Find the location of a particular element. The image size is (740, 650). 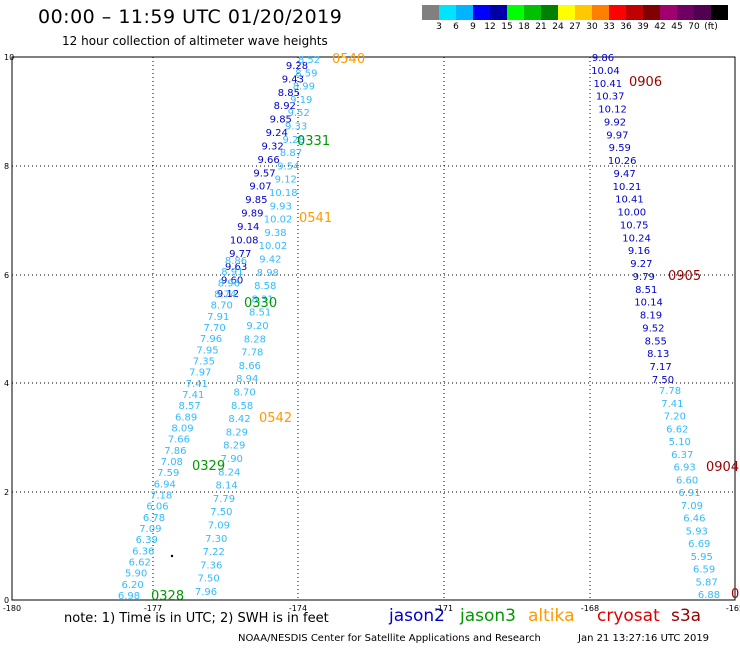

wave-height-reading: 7.59 is located at coordinates (168, 473).